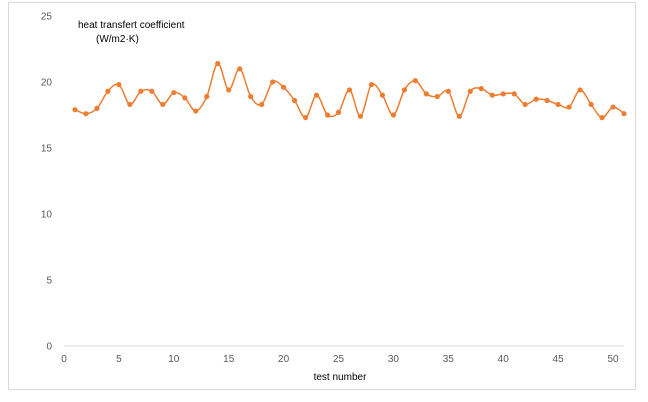 The width and height of the screenshot is (648, 402). I want to click on x-tick-label: 50, so click(613, 359).